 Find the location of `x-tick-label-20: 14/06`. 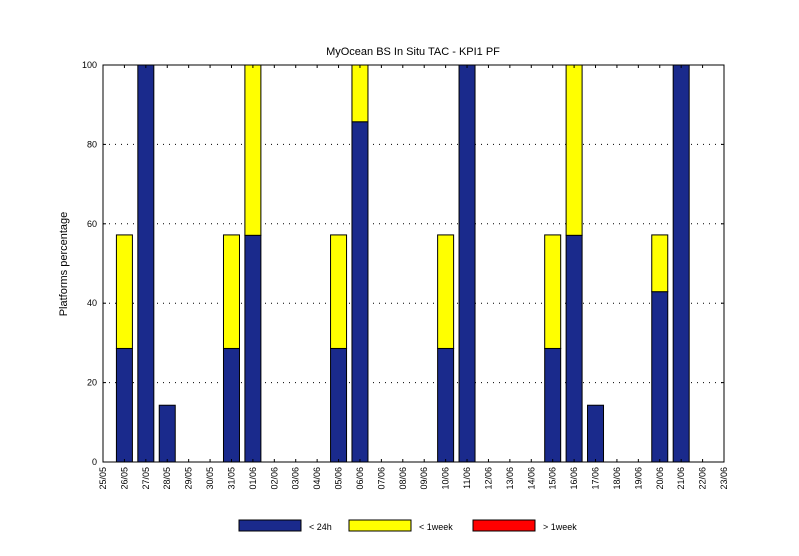

x-tick-label-20: 14/06 is located at coordinates (531, 478).